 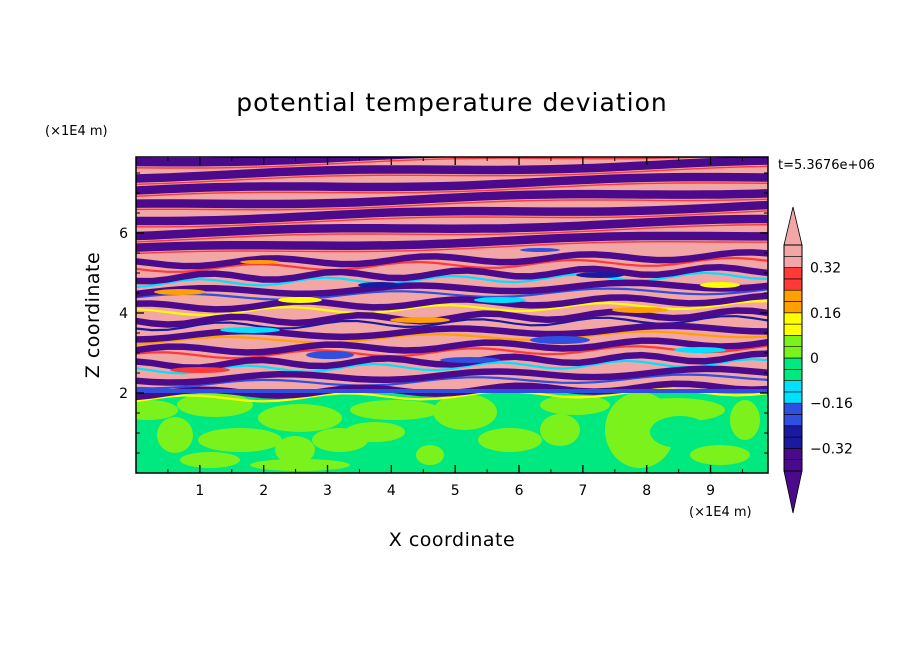 What do you see at coordinates (76, 131) in the screenshot?
I see `y-unit-label: (×1E4 m)` at bounding box center [76, 131].